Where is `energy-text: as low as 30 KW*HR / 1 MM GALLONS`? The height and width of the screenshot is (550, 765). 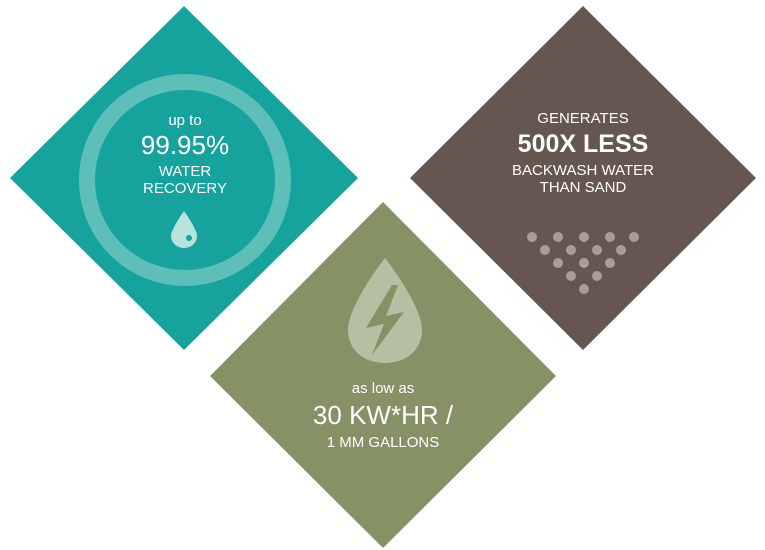 energy-text: as low as 30 KW*HR / 1 MM GALLONS is located at coordinates (383, 415).